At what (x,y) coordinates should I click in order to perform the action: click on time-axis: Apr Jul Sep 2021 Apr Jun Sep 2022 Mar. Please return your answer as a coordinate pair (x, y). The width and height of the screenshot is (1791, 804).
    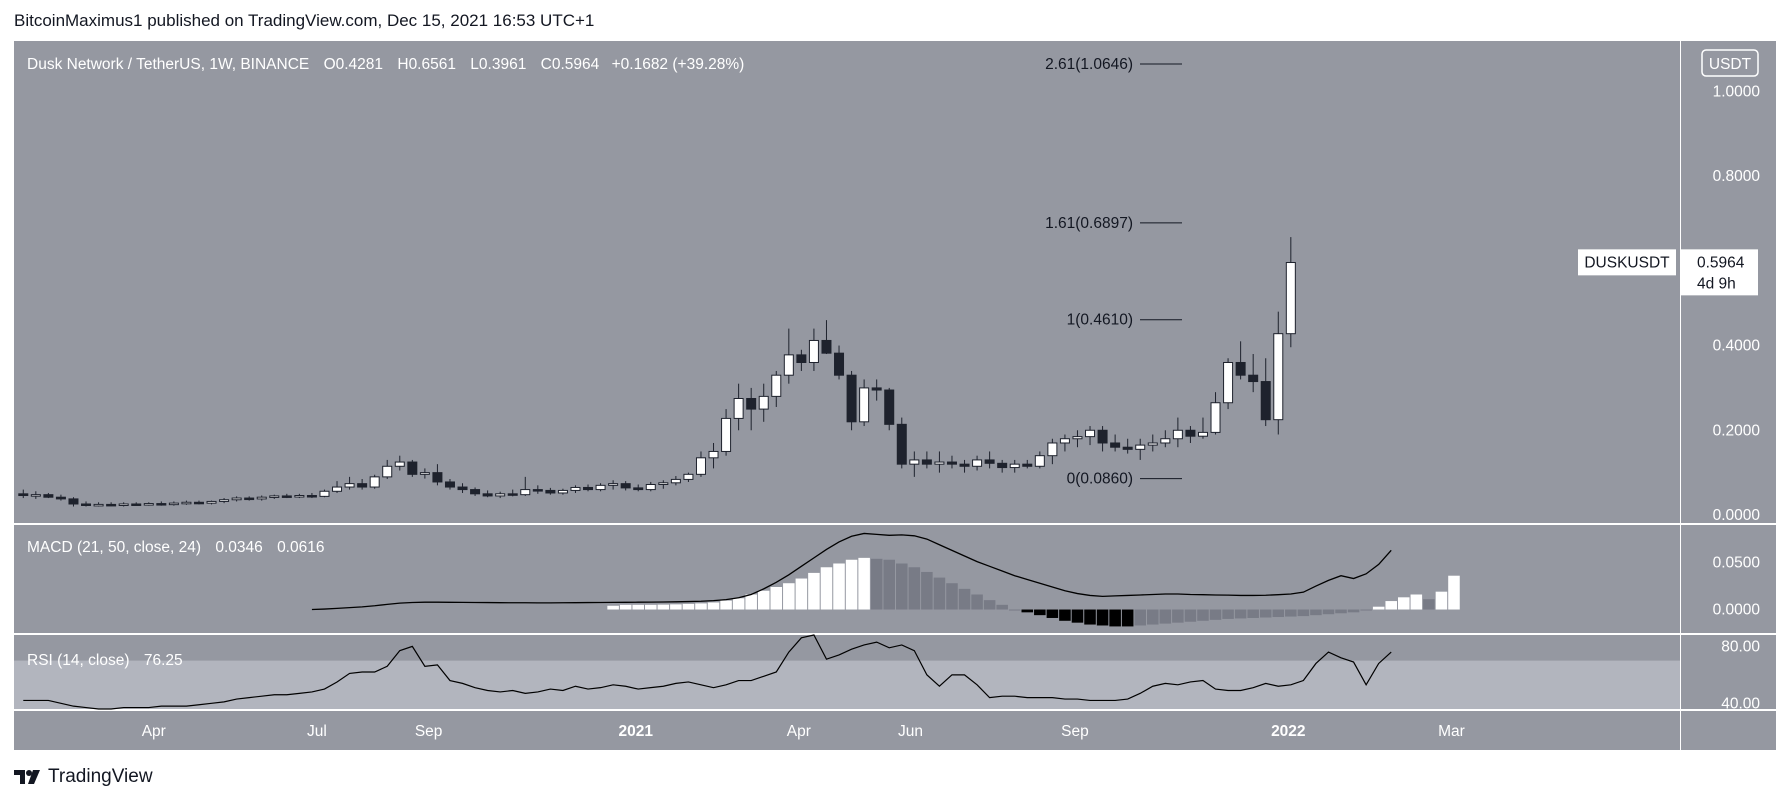
    Looking at the image, I should click on (803, 731).